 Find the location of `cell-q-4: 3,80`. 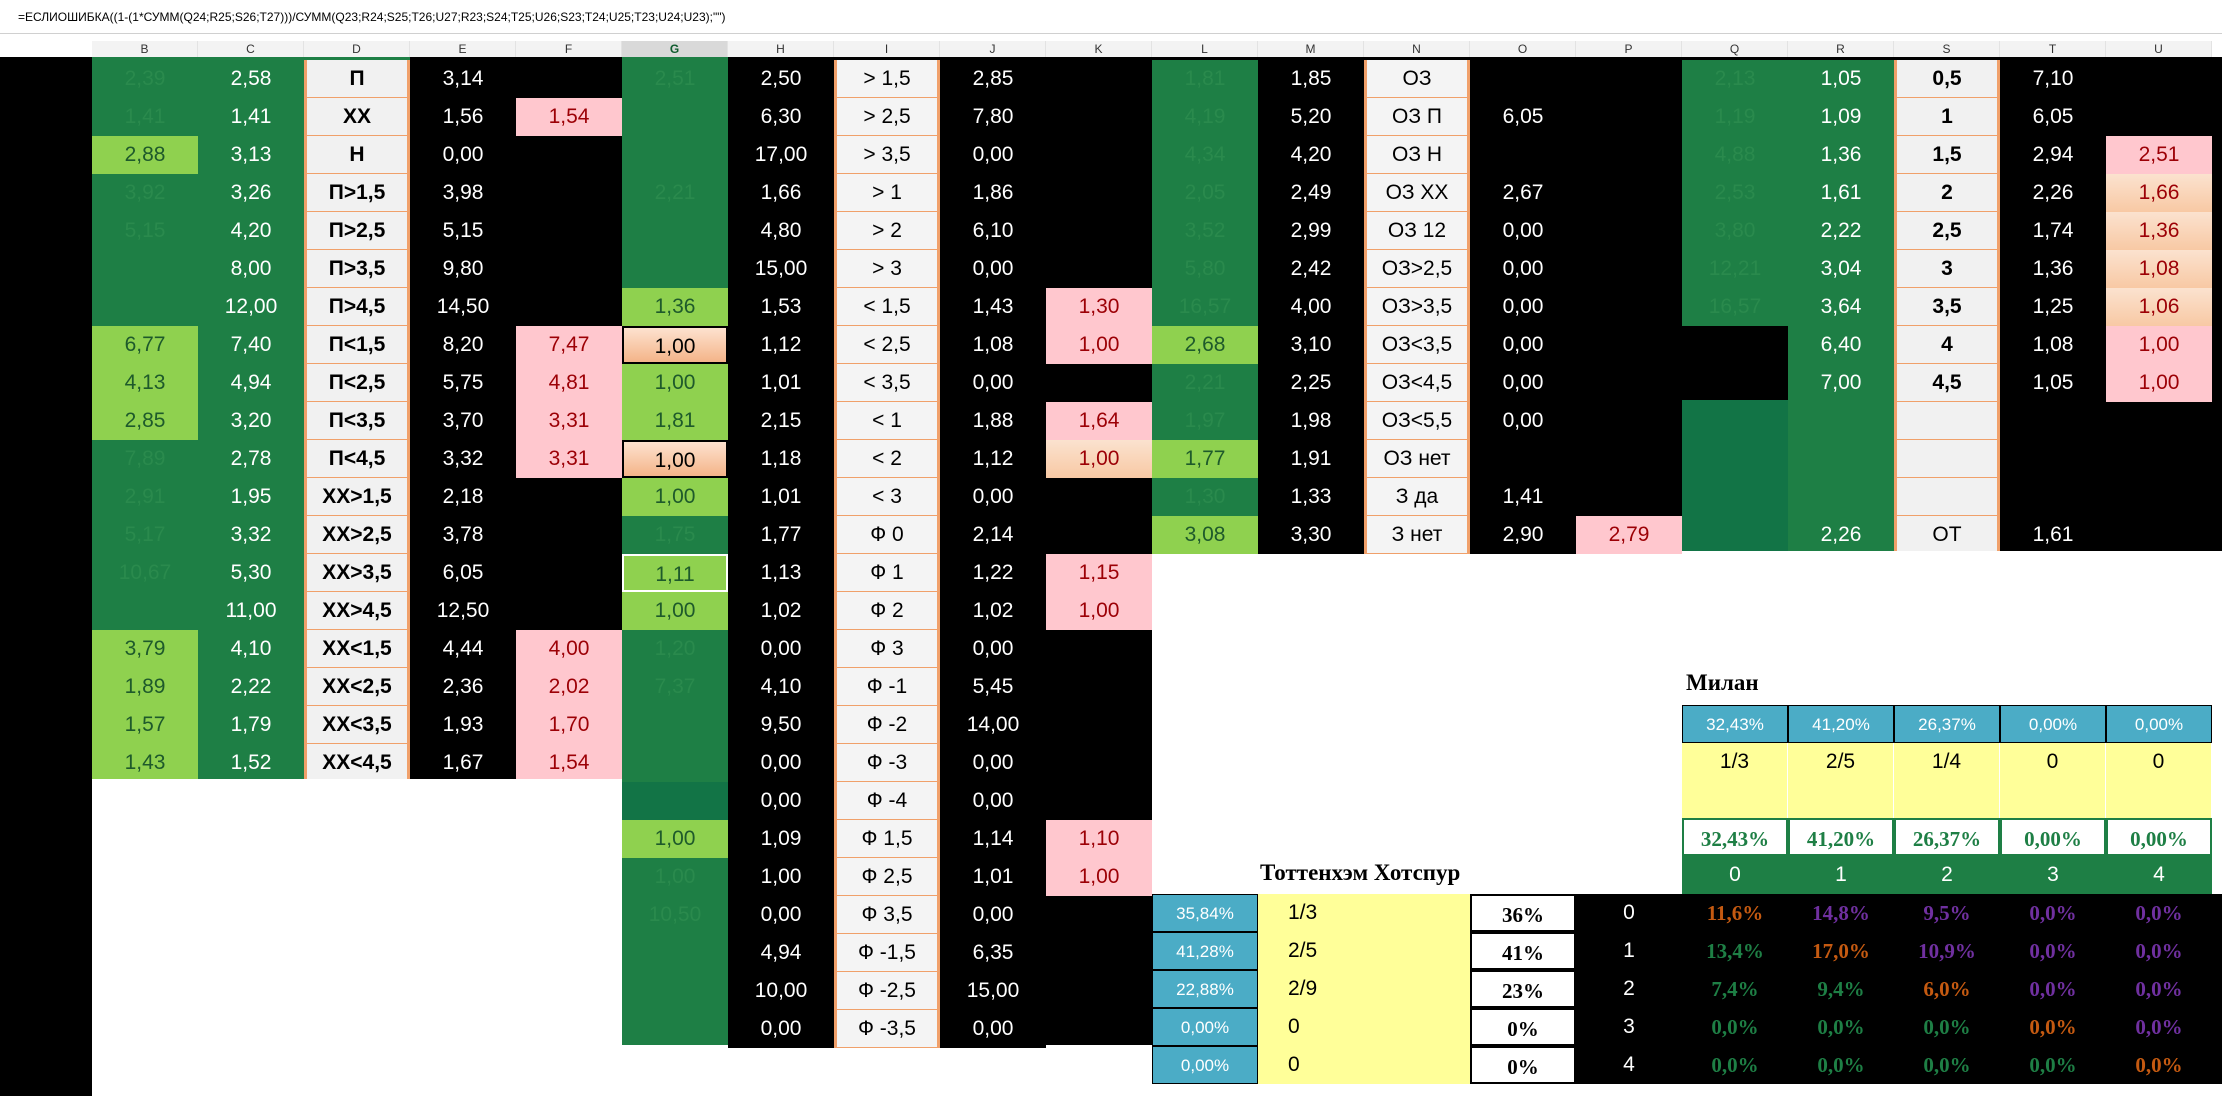

cell-q-4: 3,80 is located at coordinates (1735, 231).